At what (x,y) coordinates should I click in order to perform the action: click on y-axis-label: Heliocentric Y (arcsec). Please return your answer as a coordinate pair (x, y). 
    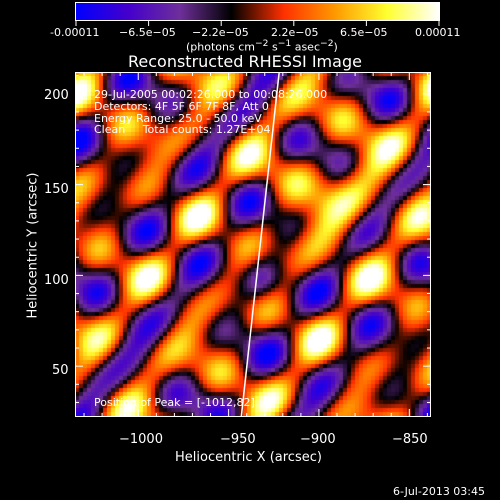
    Looking at the image, I should click on (33, 245).